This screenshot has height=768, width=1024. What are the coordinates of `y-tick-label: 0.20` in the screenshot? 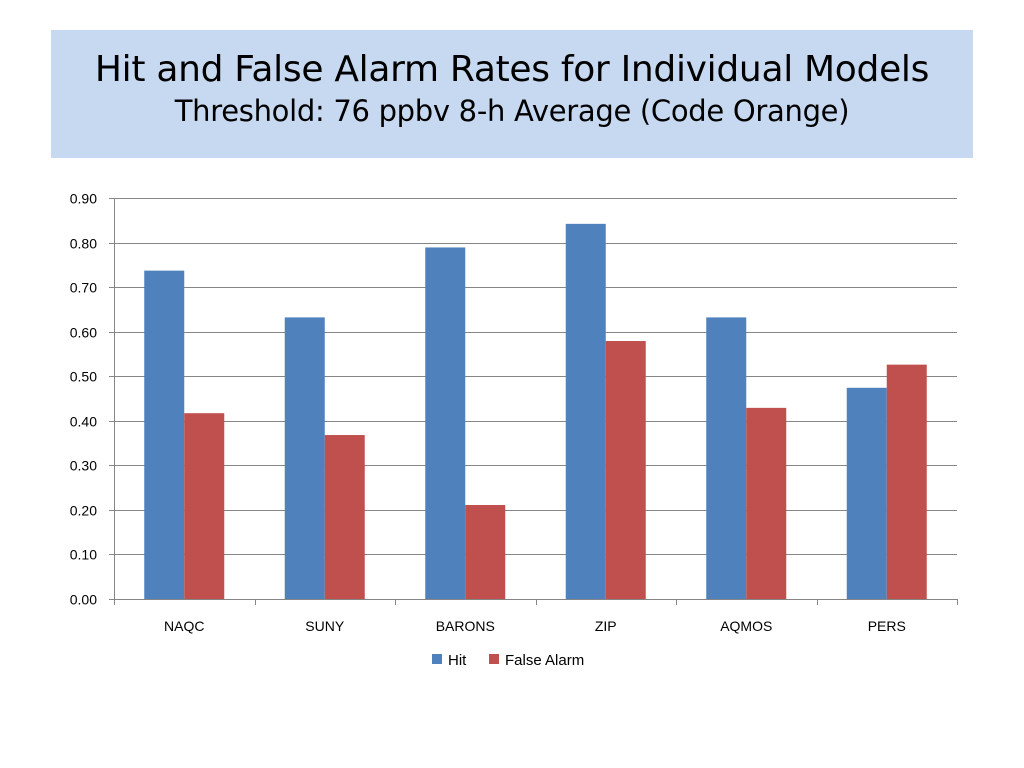 It's located at (83, 511).